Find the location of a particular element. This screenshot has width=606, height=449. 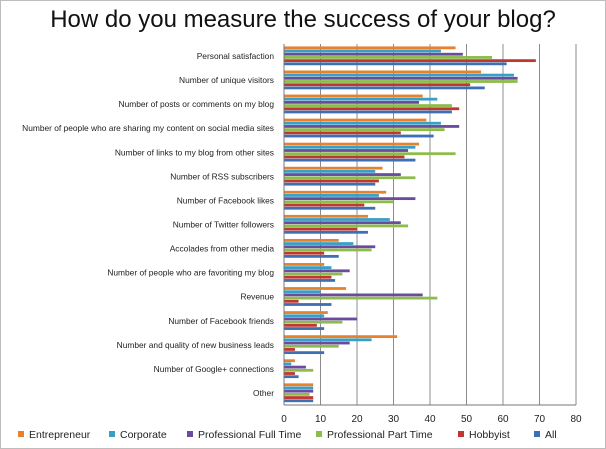

category-label: Number of Twitter followers is located at coordinates (223, 225).